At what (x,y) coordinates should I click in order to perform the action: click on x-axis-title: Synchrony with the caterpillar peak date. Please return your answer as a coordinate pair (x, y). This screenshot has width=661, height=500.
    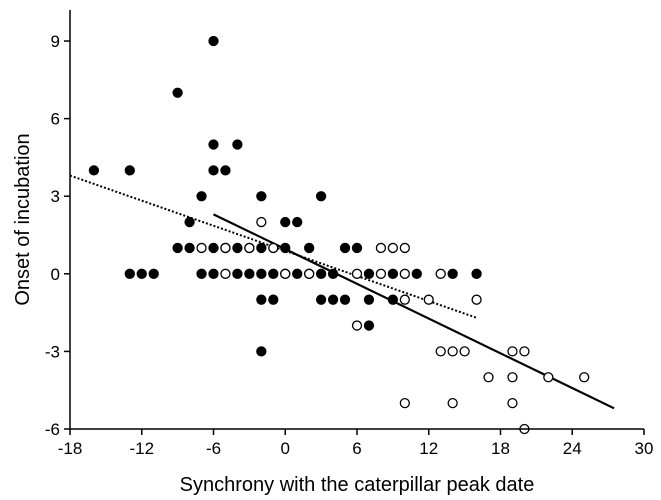
    Looking at the image, I should click on (357, 485).